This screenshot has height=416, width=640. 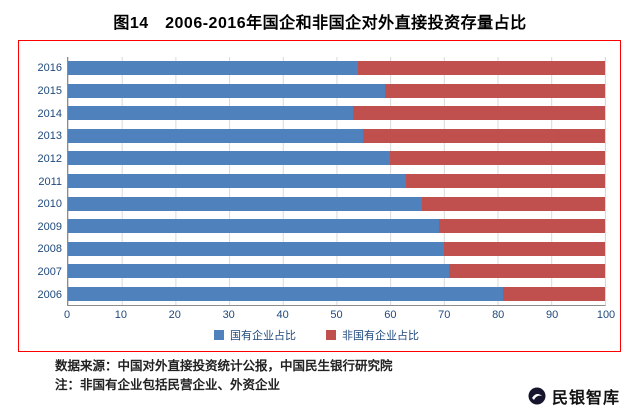 What do you see at coordinates (316, 335) in the screenshot?
I see `legend: 国有企业占比 非国有企业占比` at bounding box center [316, 335].